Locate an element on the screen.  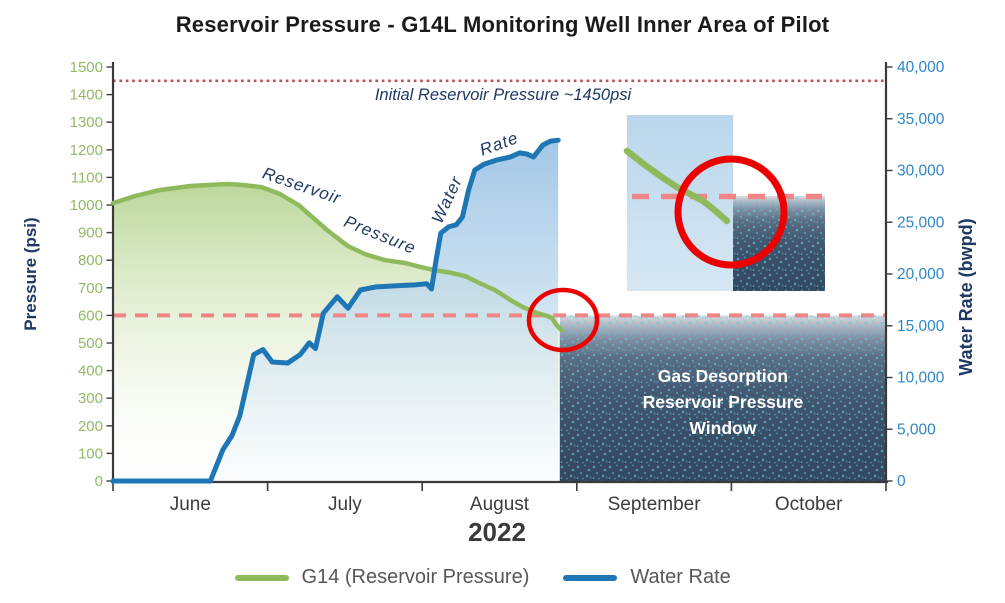
legend-label-g14: G14 (Reservoir Pressure) is located at coordinates (415, 577).